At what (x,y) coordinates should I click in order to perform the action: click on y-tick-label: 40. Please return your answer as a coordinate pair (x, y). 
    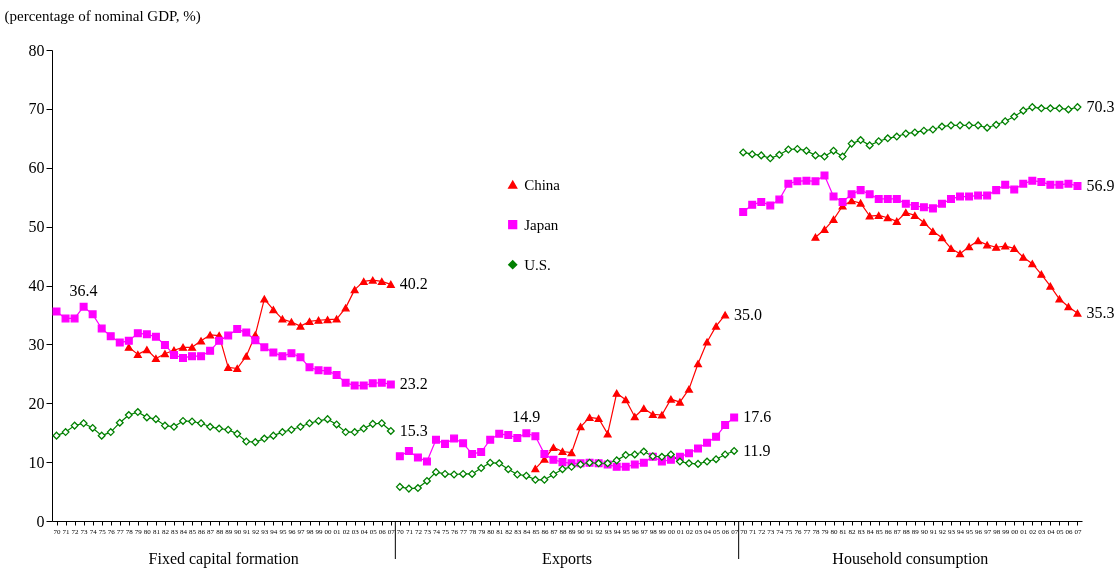
    Looking at the image, I should click on (36, 285).